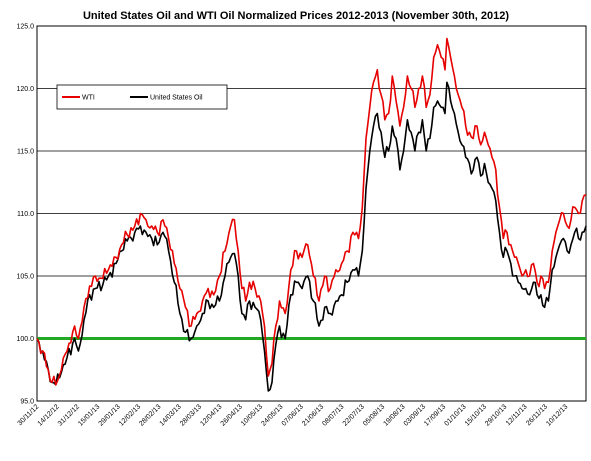 Image resolution: width=591 pixels, height=461 pixels. Describe the element at coordinates (25, 27) in the screenshot. I see `y-tick-label: 125.0` at that location.